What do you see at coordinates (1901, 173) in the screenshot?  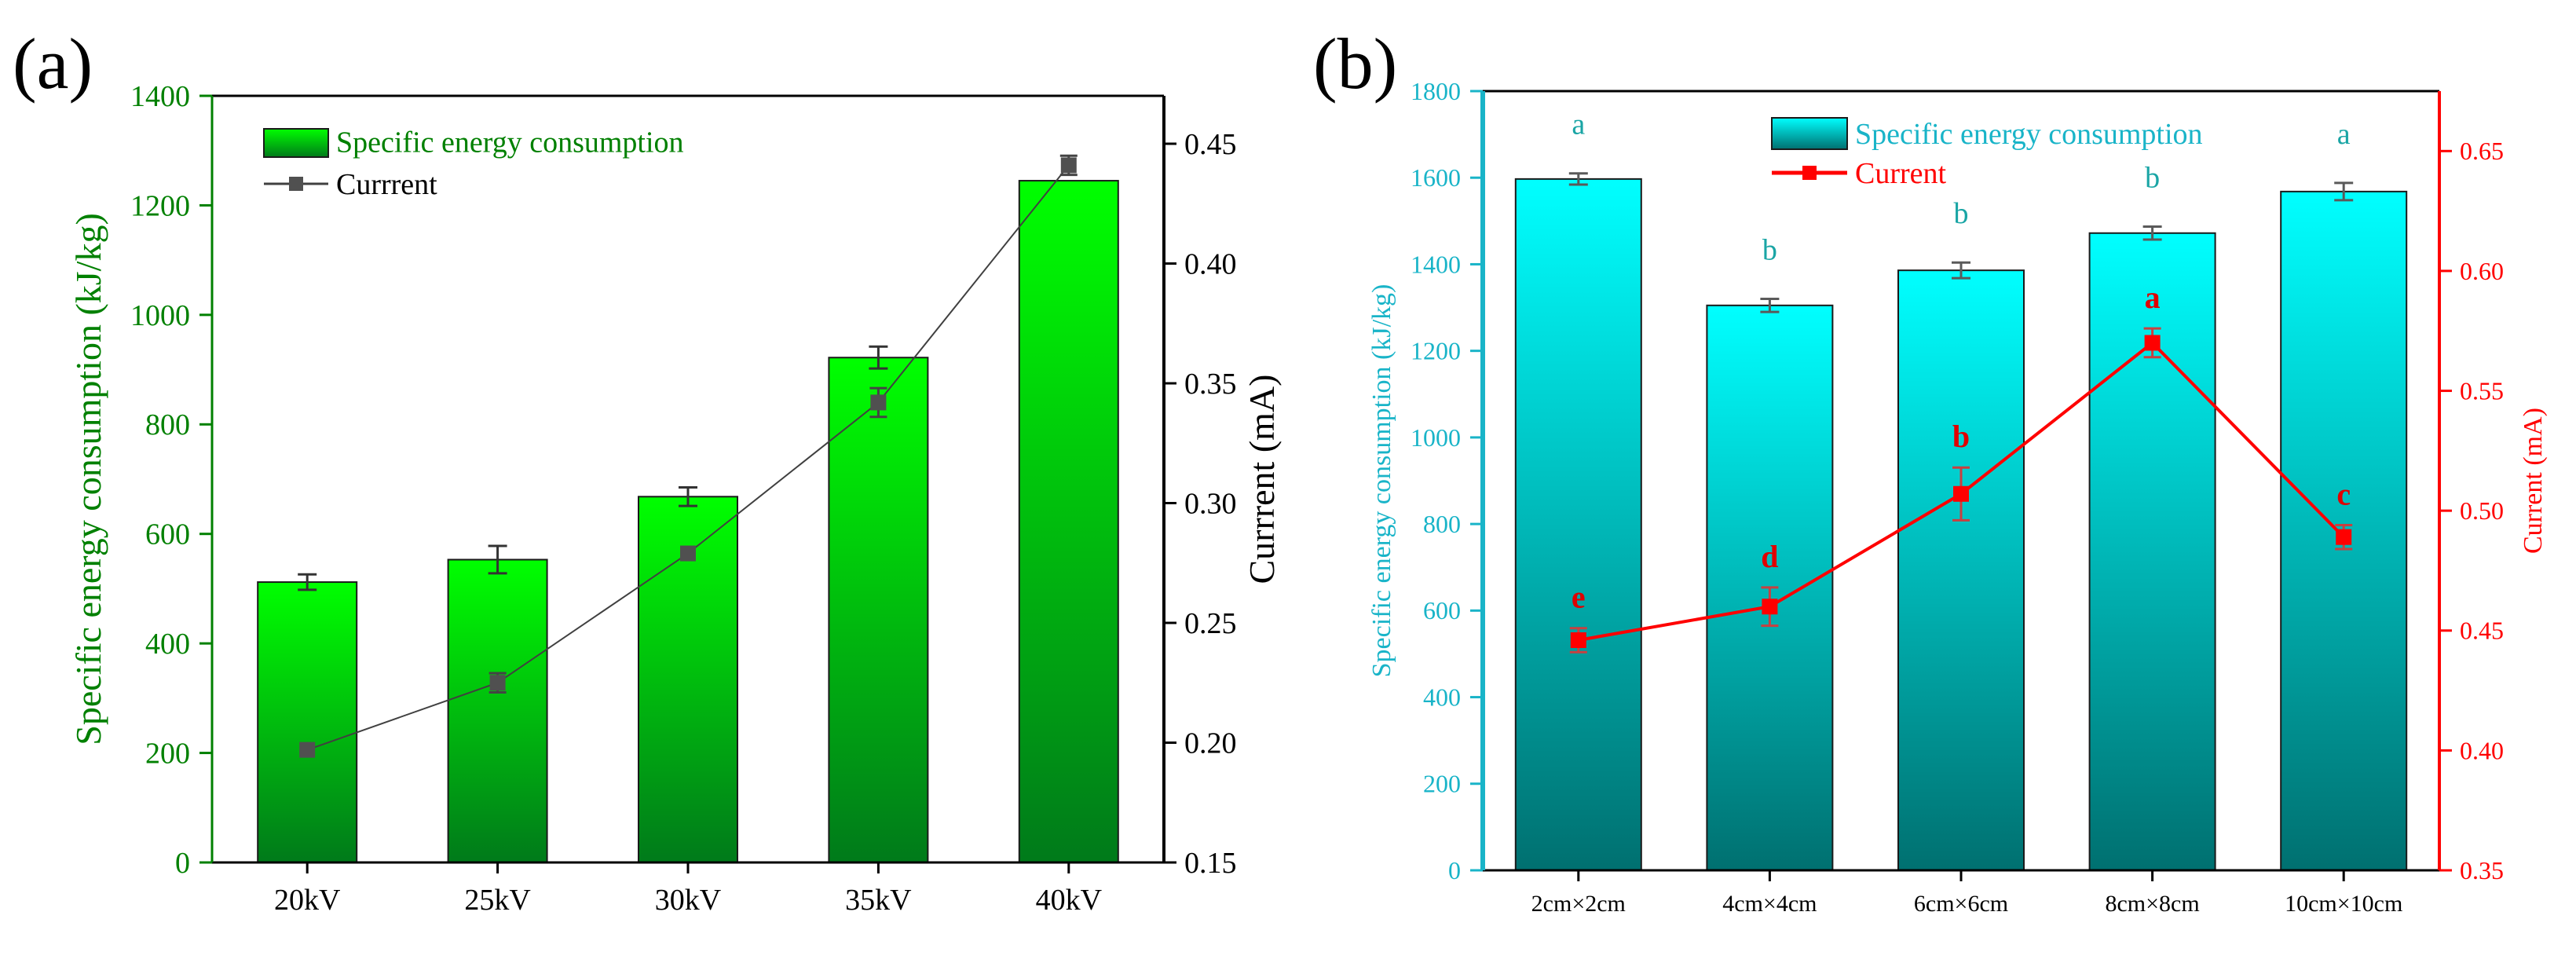 I see `legend-line-label: Current` at bounding box center [1901, 173].